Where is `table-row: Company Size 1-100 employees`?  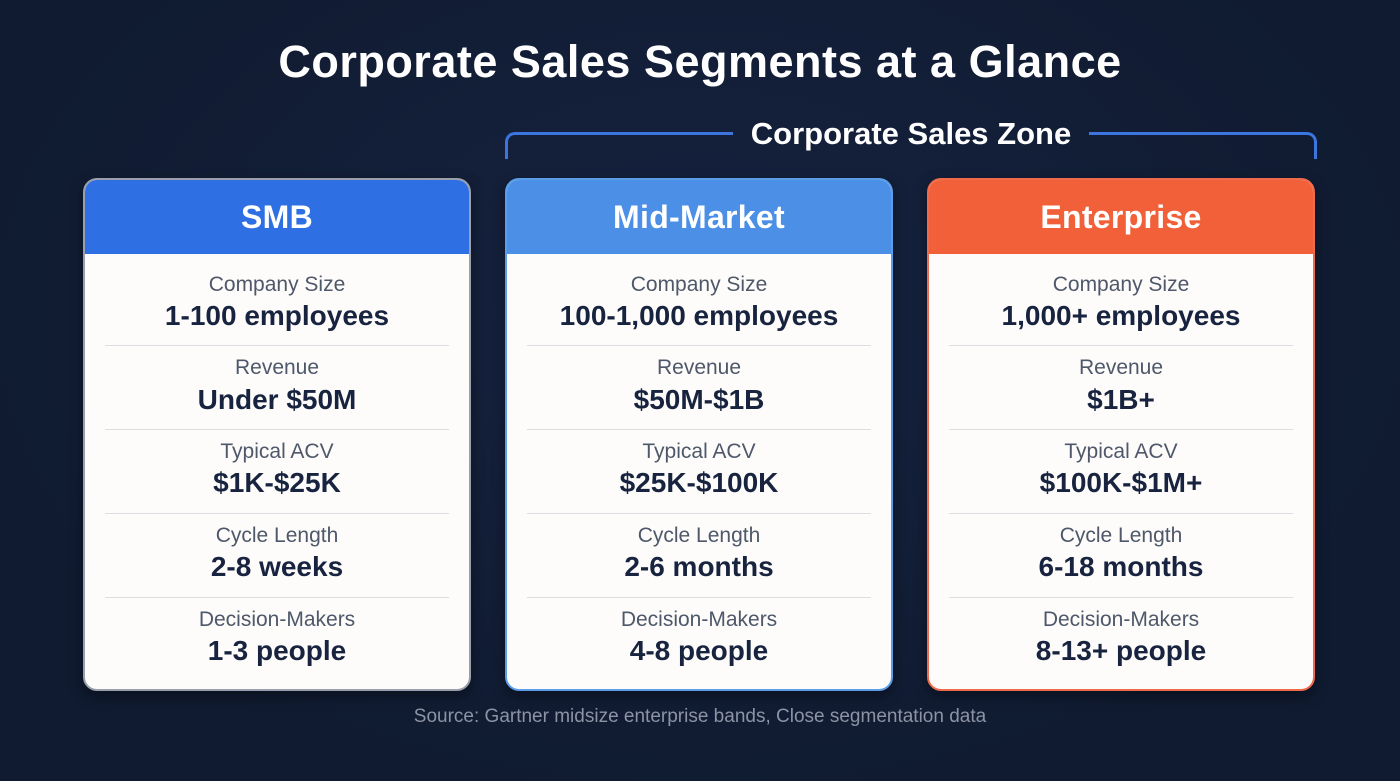
table-row: Company Size 1-100 employees is located at coordinates (277, 303).